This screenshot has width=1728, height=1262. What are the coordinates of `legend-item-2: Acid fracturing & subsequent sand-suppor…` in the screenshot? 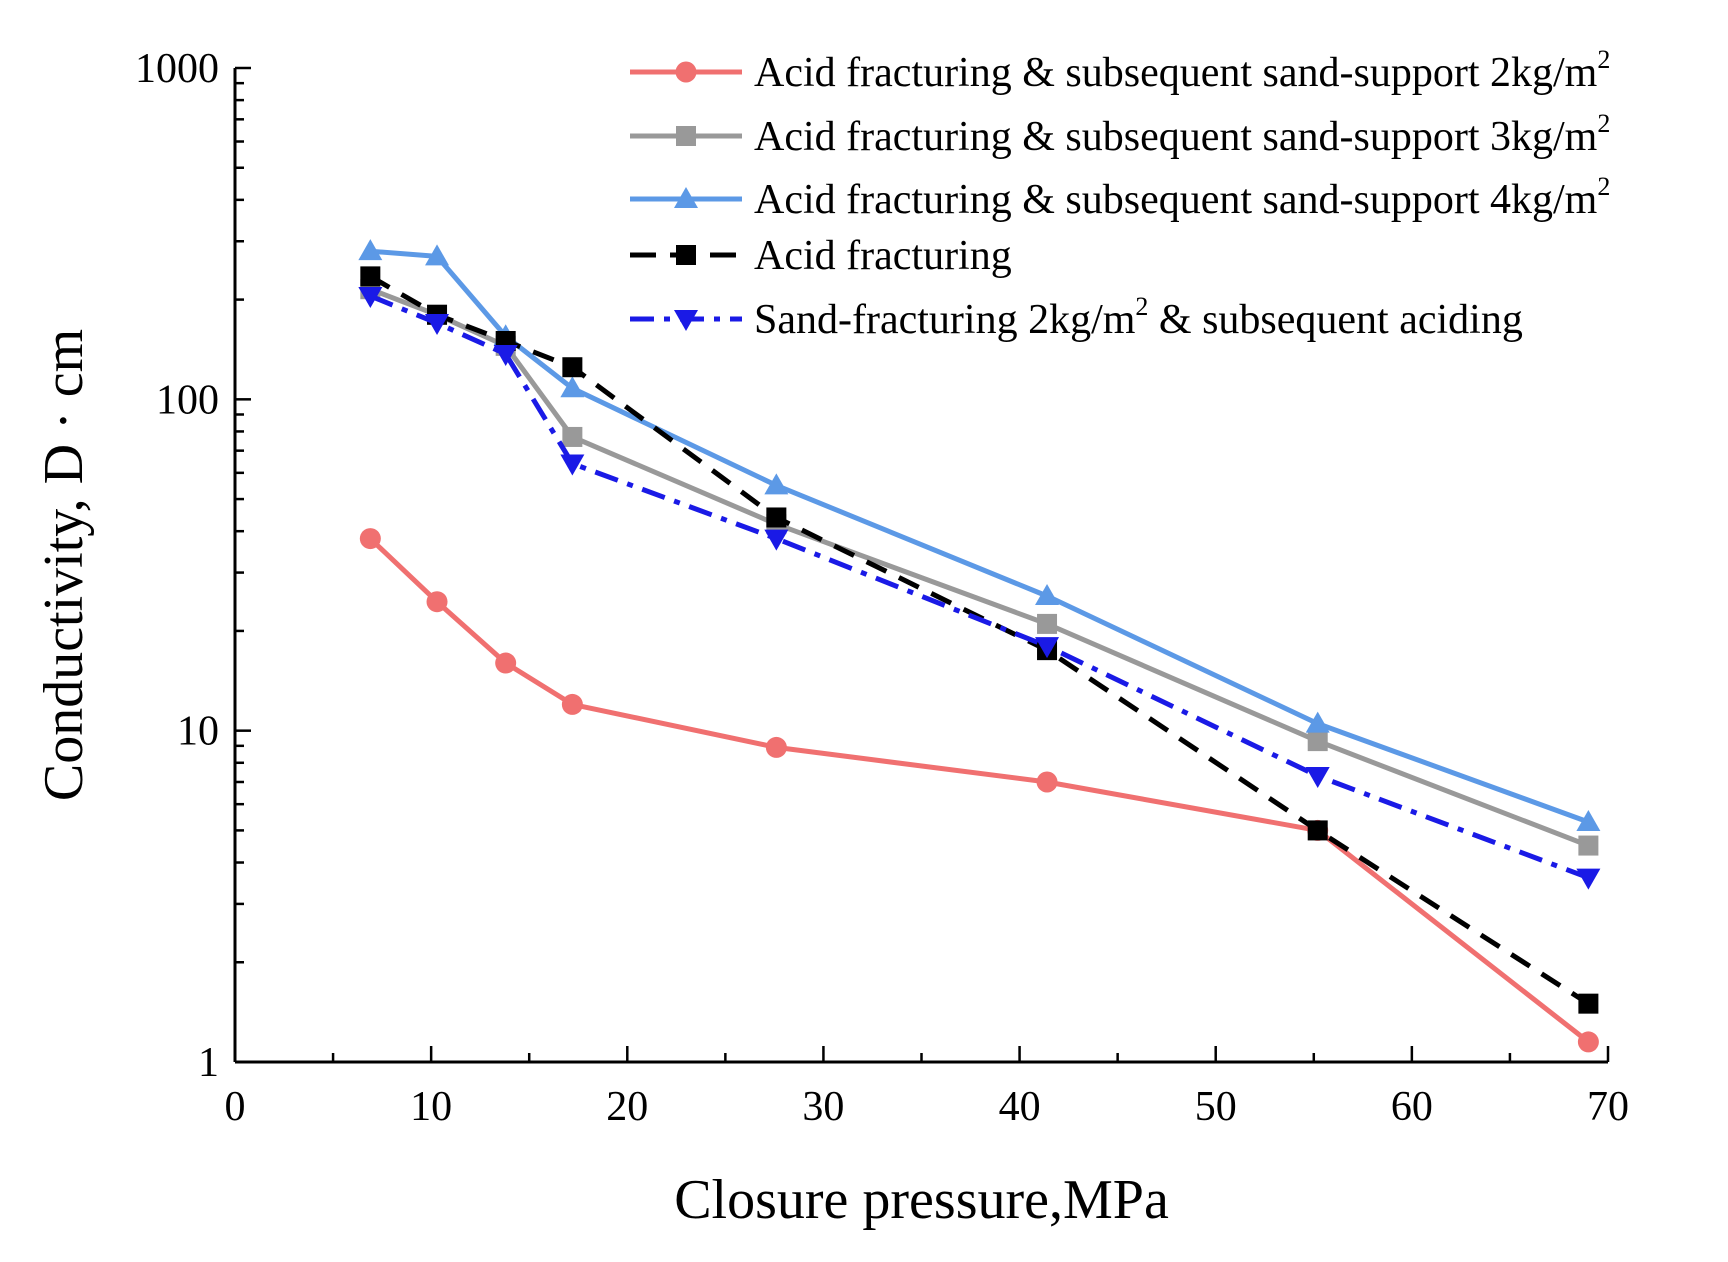 It's located at (1120, 134).